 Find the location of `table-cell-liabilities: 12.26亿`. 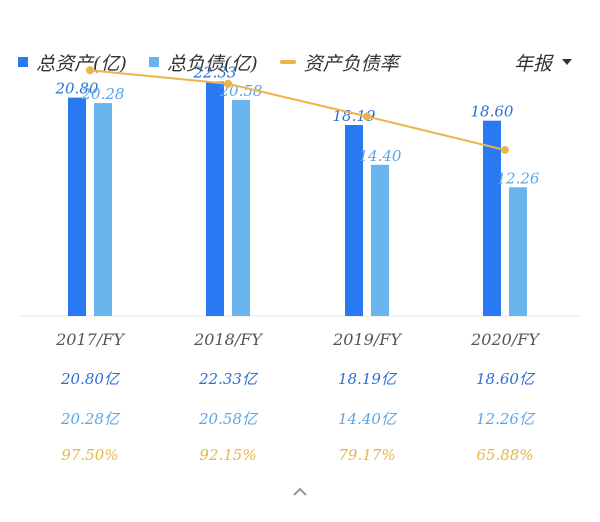

table-cell-liabilities: 12.26亿 is located at coordinates (505, 419).